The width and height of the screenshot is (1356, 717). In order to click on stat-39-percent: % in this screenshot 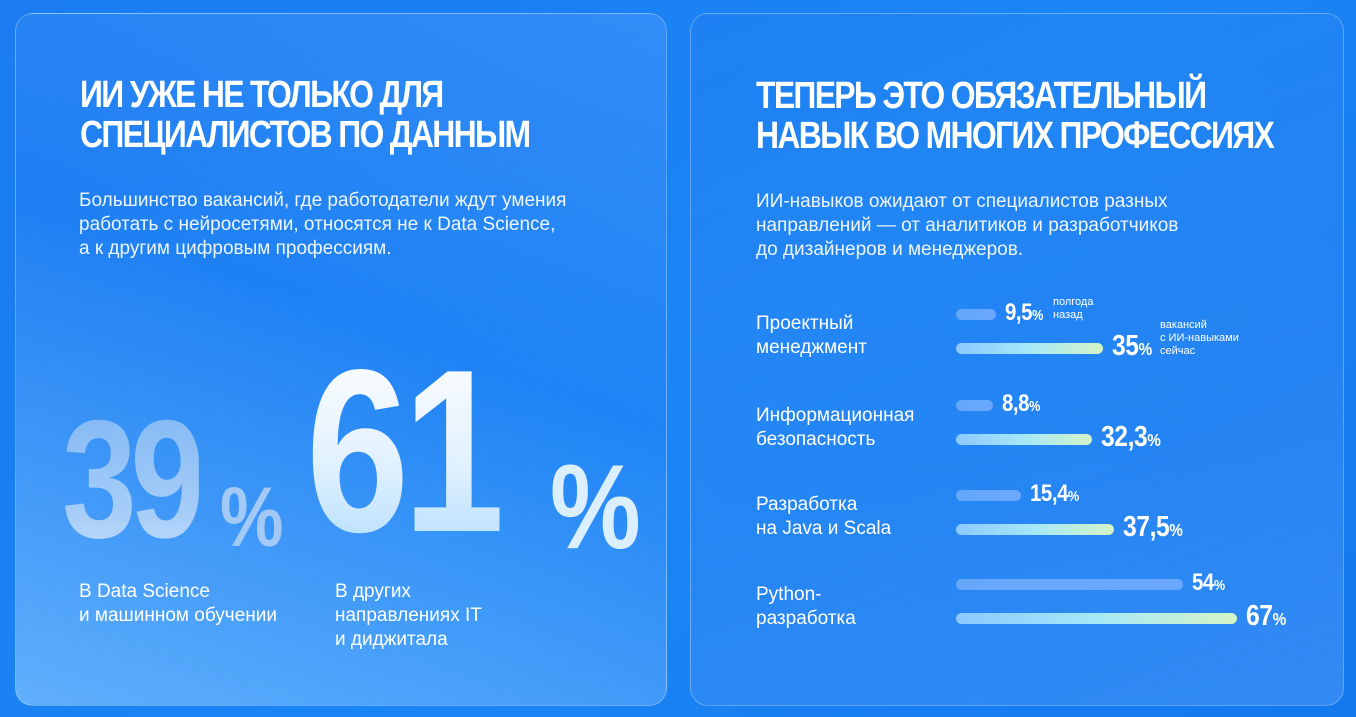, I will do `click(252, 517)`.